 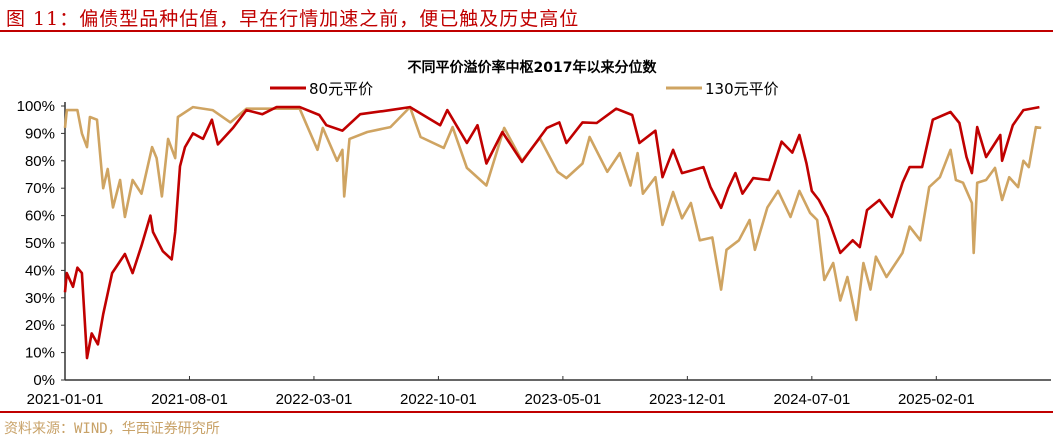 I want to click on y-tick-label: 100%, so click(x=36, y=106).